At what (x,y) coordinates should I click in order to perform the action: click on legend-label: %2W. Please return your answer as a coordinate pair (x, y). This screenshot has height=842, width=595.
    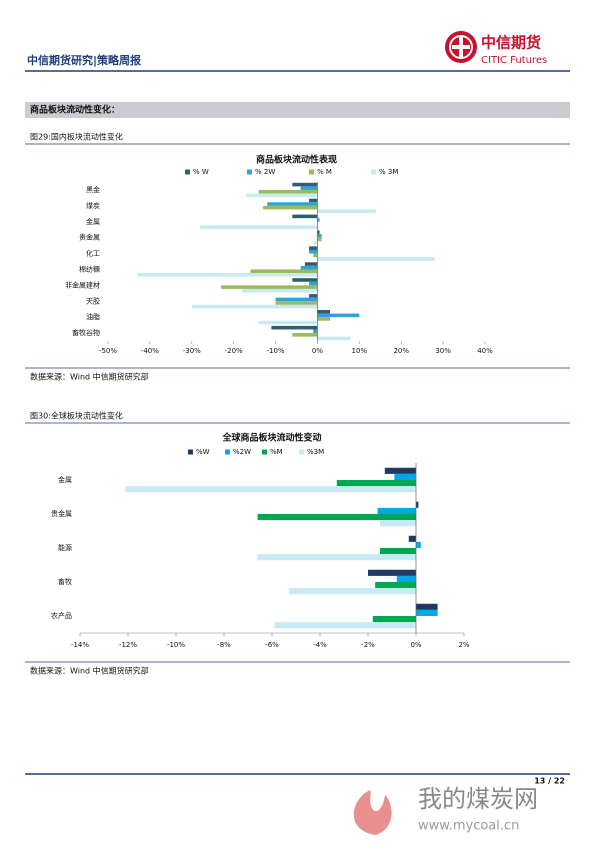
    Looking at the image, I should click on (242, 452).